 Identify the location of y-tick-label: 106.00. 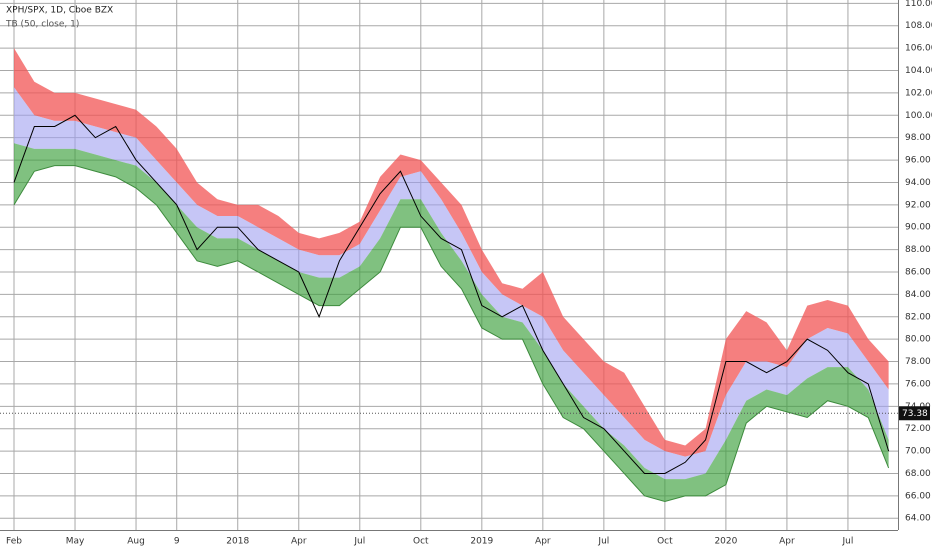
(918, 49).